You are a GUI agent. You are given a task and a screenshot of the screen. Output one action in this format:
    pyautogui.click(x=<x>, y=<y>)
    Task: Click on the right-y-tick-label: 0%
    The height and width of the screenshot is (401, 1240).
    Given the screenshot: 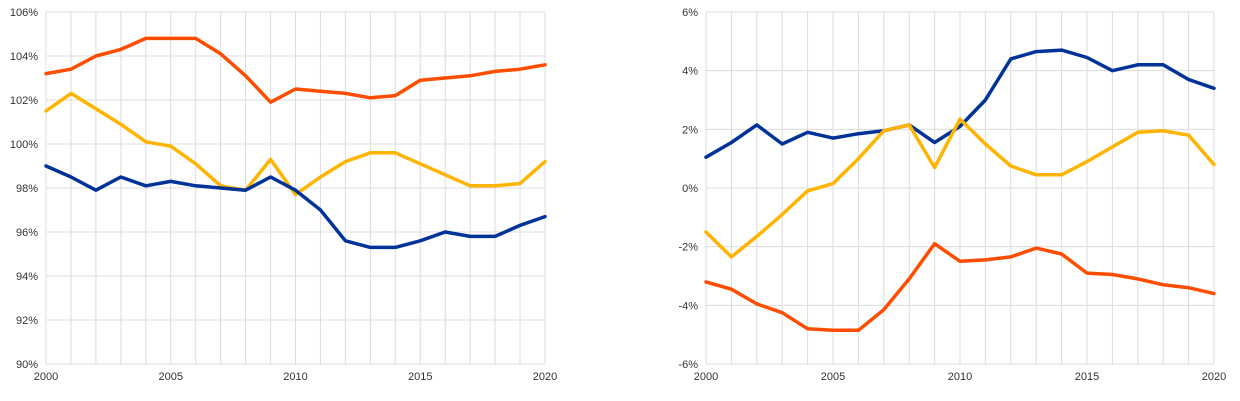 What is the action you would take?
    pyautogui.click(x=690, y=189)
    